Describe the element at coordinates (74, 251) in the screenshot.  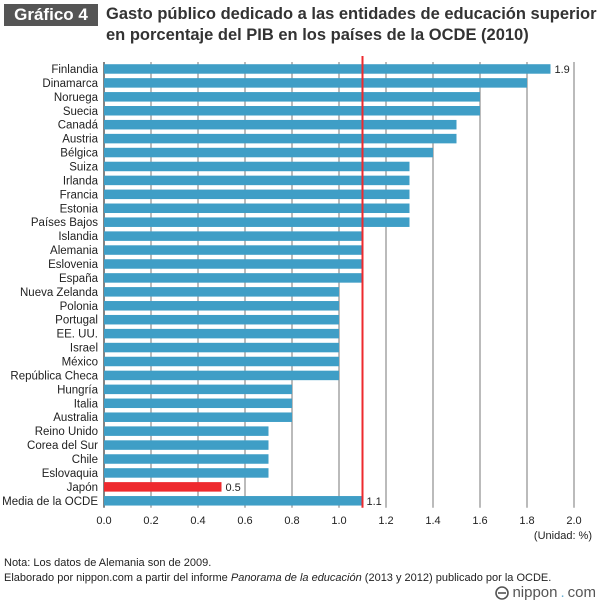
I see `category-label: Alemania` at that location.